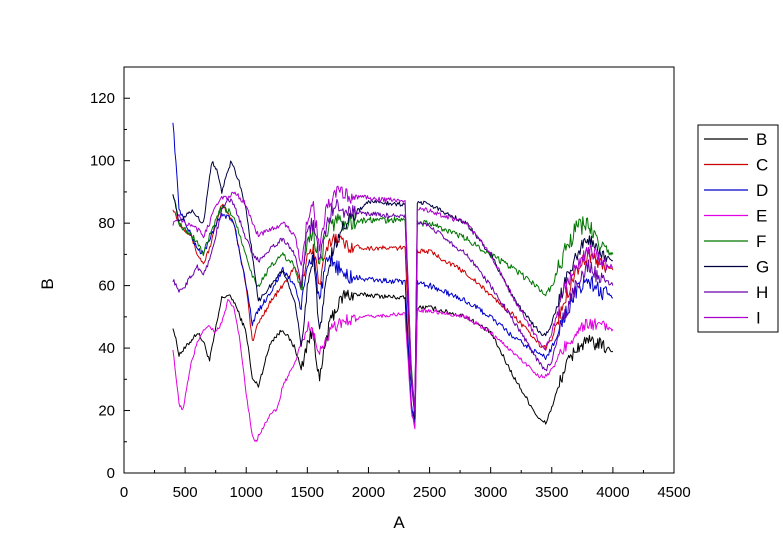  Describe the element at coordinates (106, 223) in the screenshot. I see `y-tick-label: 80` at that location.